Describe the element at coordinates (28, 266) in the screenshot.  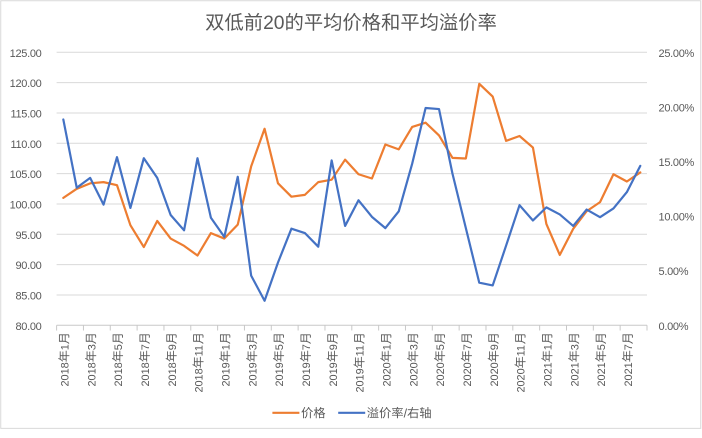
I see `svg-text: 90.00` at that location.